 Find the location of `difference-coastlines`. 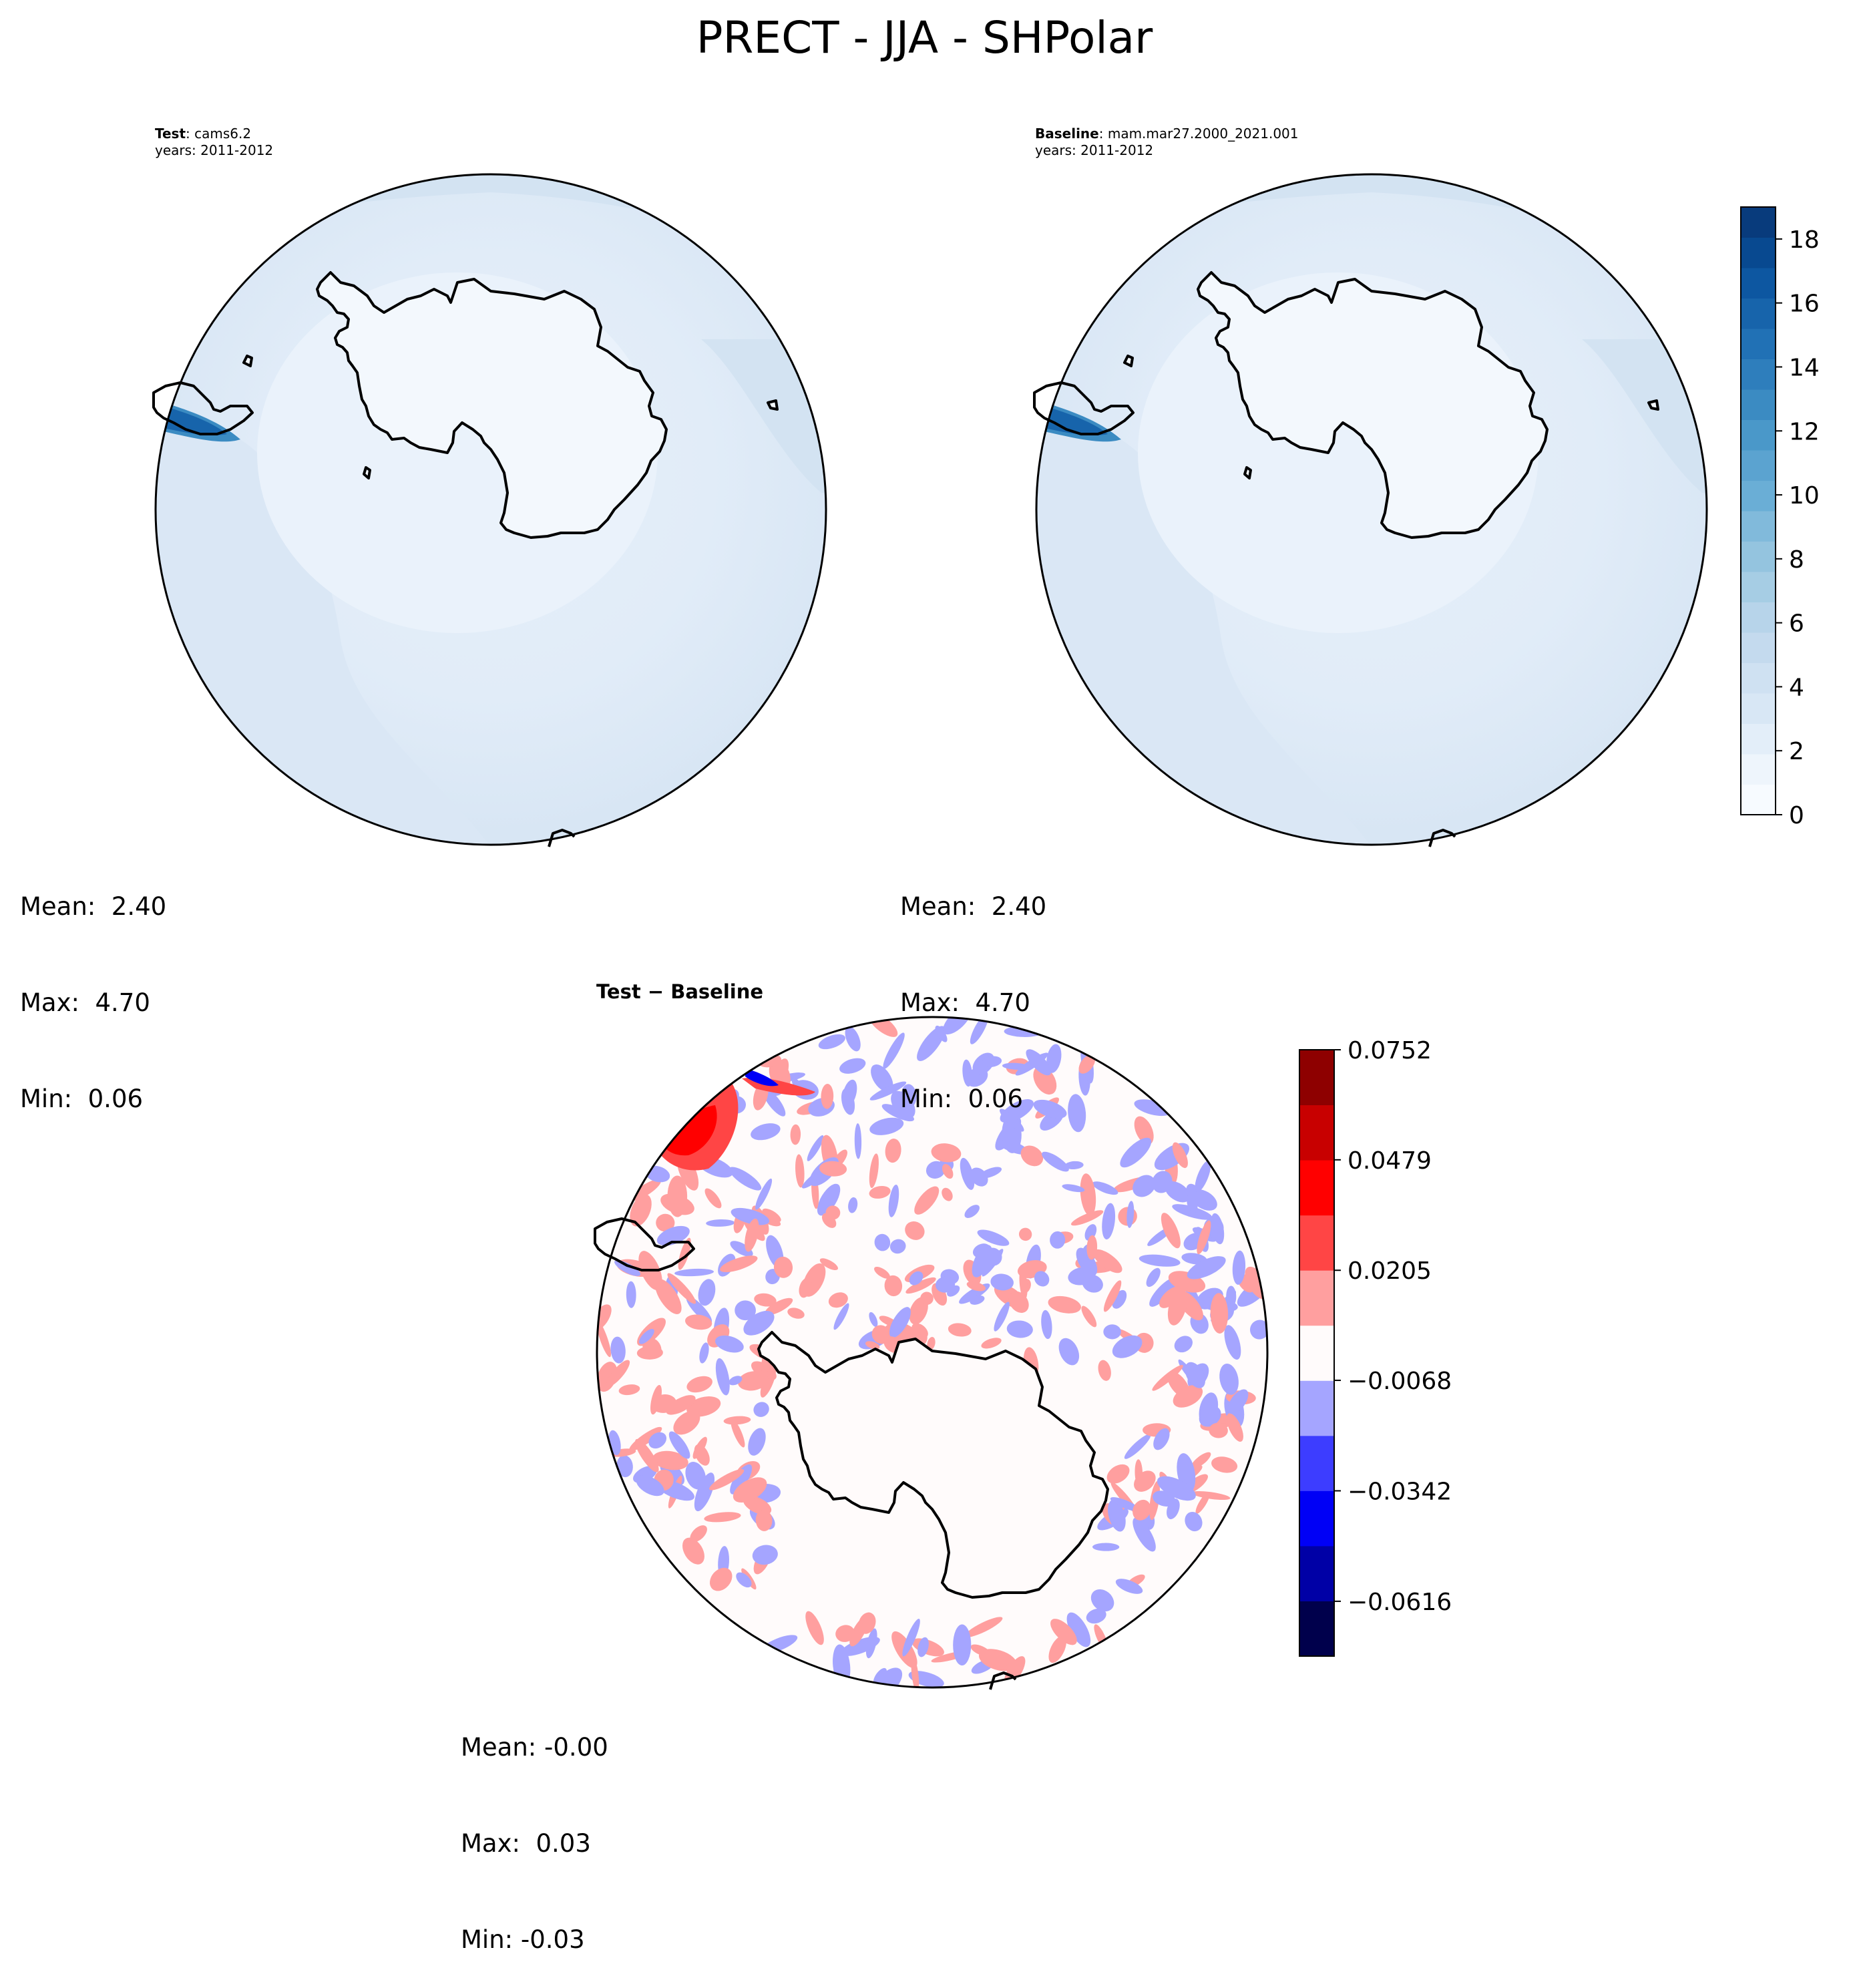

difference-coastlines is located at coordinates (851, 1454).